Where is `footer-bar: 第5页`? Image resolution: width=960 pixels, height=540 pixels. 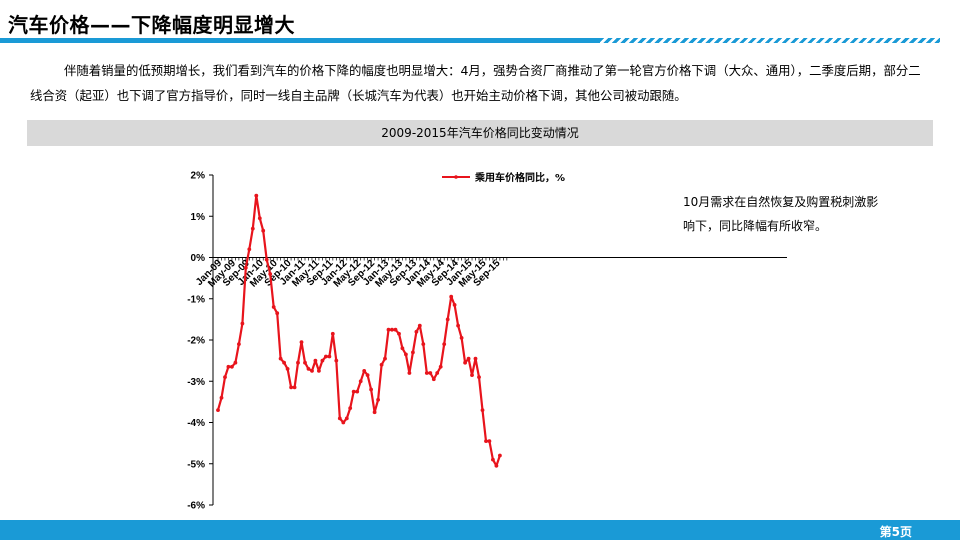 footer-bar: 第5页 is located at coordinates (480, 530).